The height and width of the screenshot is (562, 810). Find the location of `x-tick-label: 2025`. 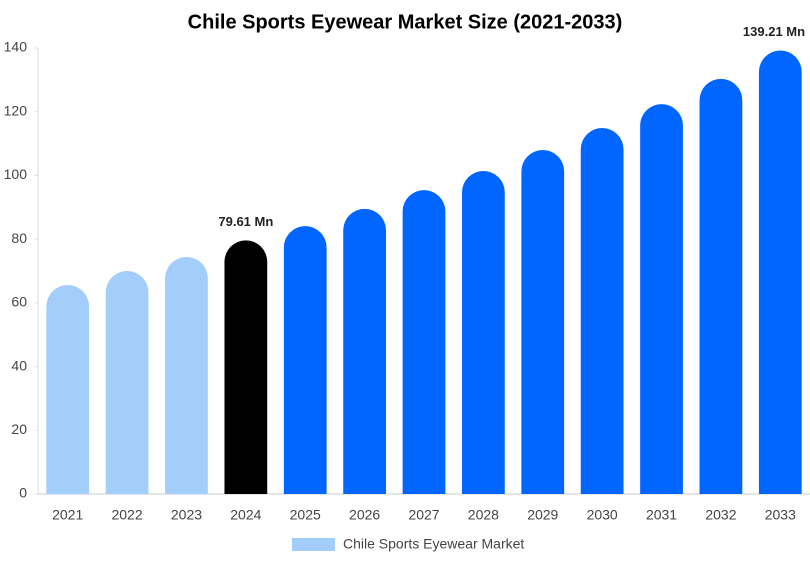

x-tick-label: 2025 is located at coordinates (305, 515).